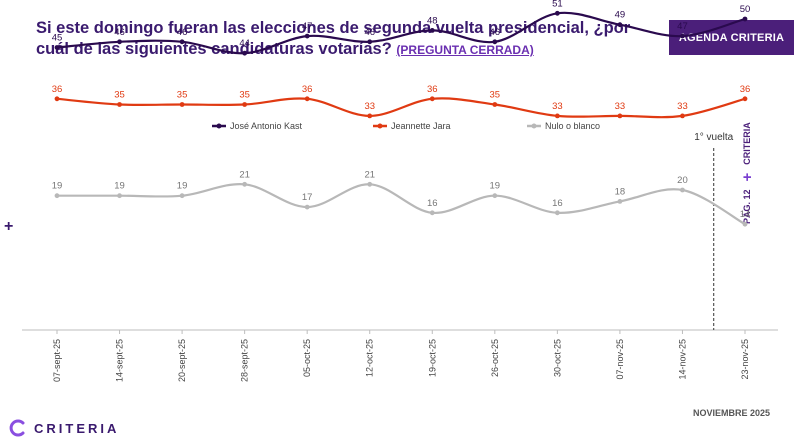  I want to click on data-label: 14, so click(745, 214).